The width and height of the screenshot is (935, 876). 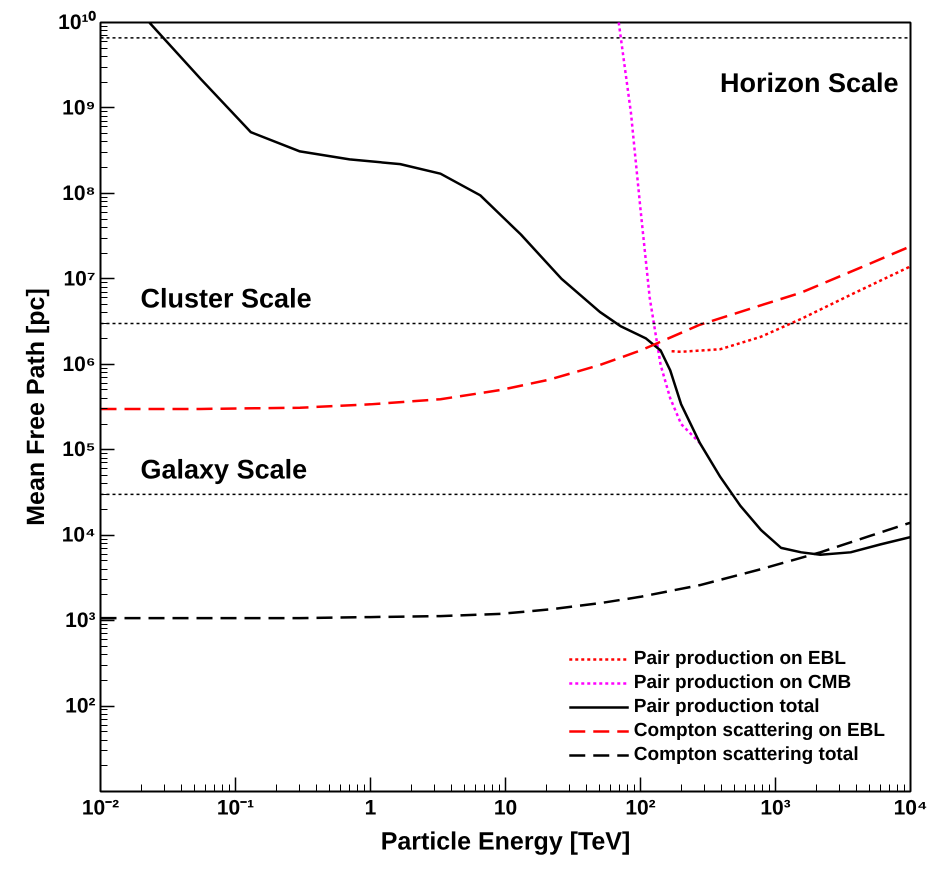 What do you see at coordinates (79, 108) in the screenshot?
I see `y-tick-label: 10⁹` at bounding box center [79, 108].